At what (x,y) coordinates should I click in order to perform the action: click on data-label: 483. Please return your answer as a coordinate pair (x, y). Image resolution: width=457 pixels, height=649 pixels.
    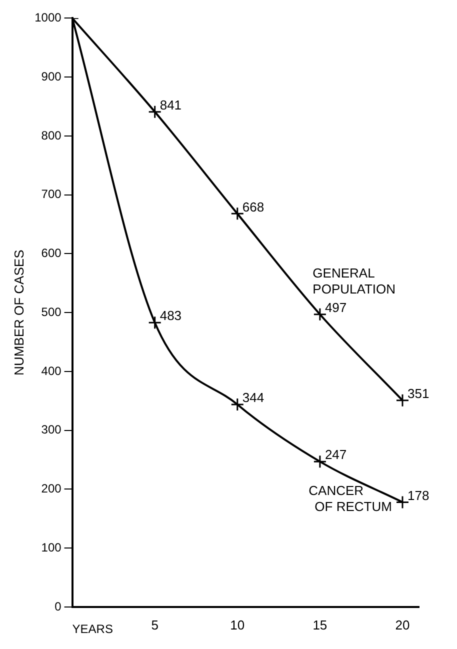
    Looking at the image, I should click on (171, 316).